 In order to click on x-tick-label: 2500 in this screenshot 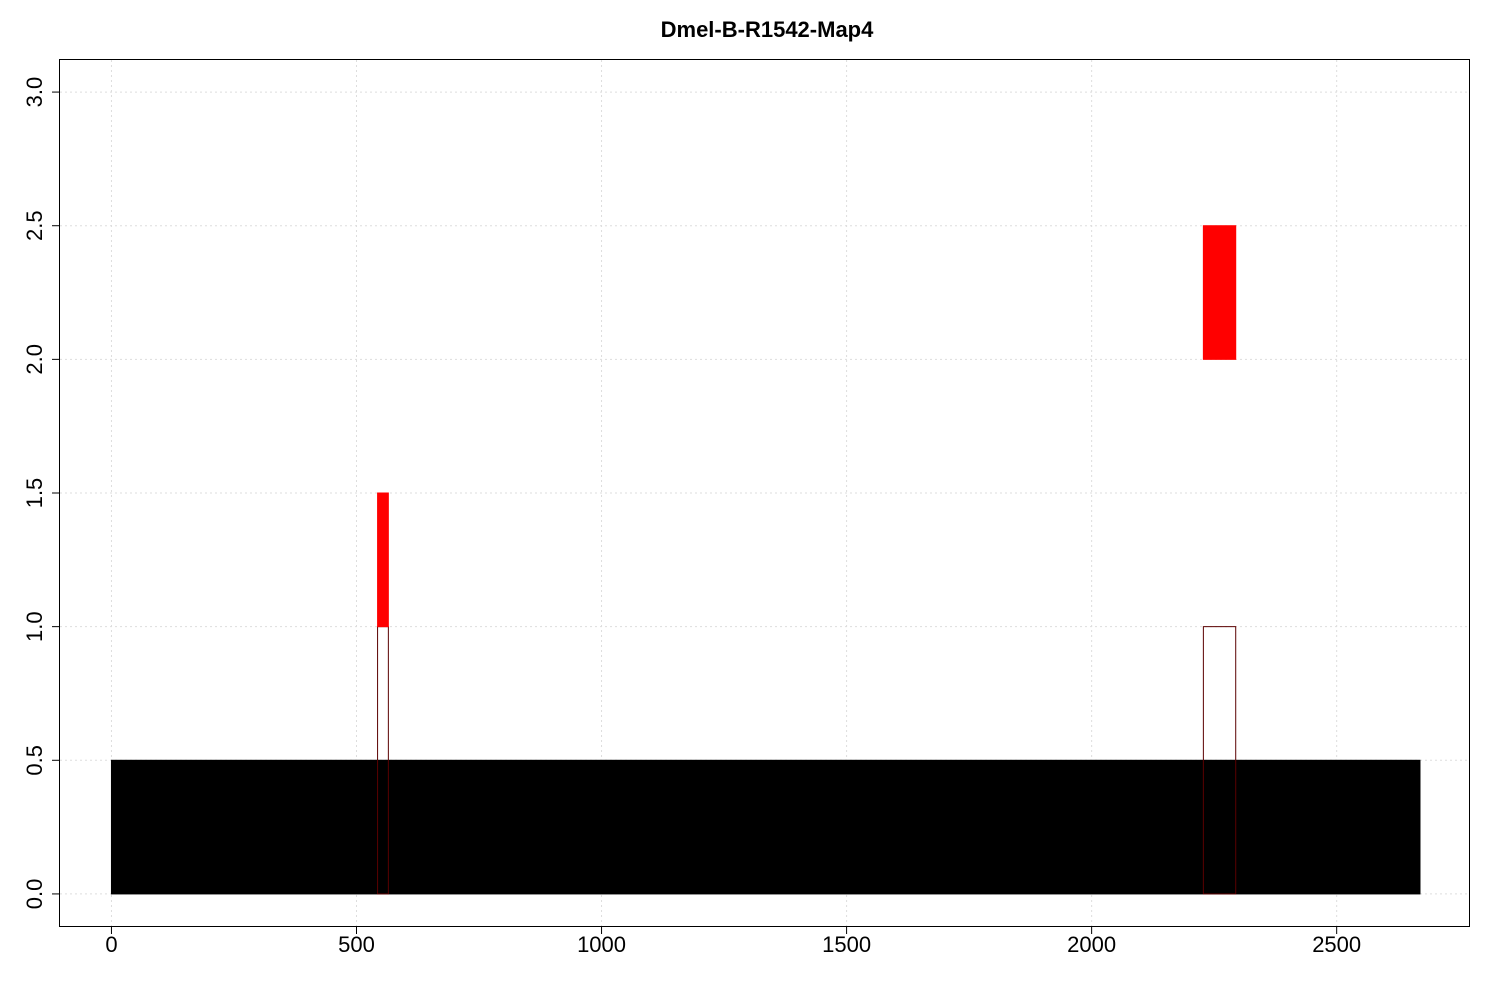, I will do `click(1336, 944)`.